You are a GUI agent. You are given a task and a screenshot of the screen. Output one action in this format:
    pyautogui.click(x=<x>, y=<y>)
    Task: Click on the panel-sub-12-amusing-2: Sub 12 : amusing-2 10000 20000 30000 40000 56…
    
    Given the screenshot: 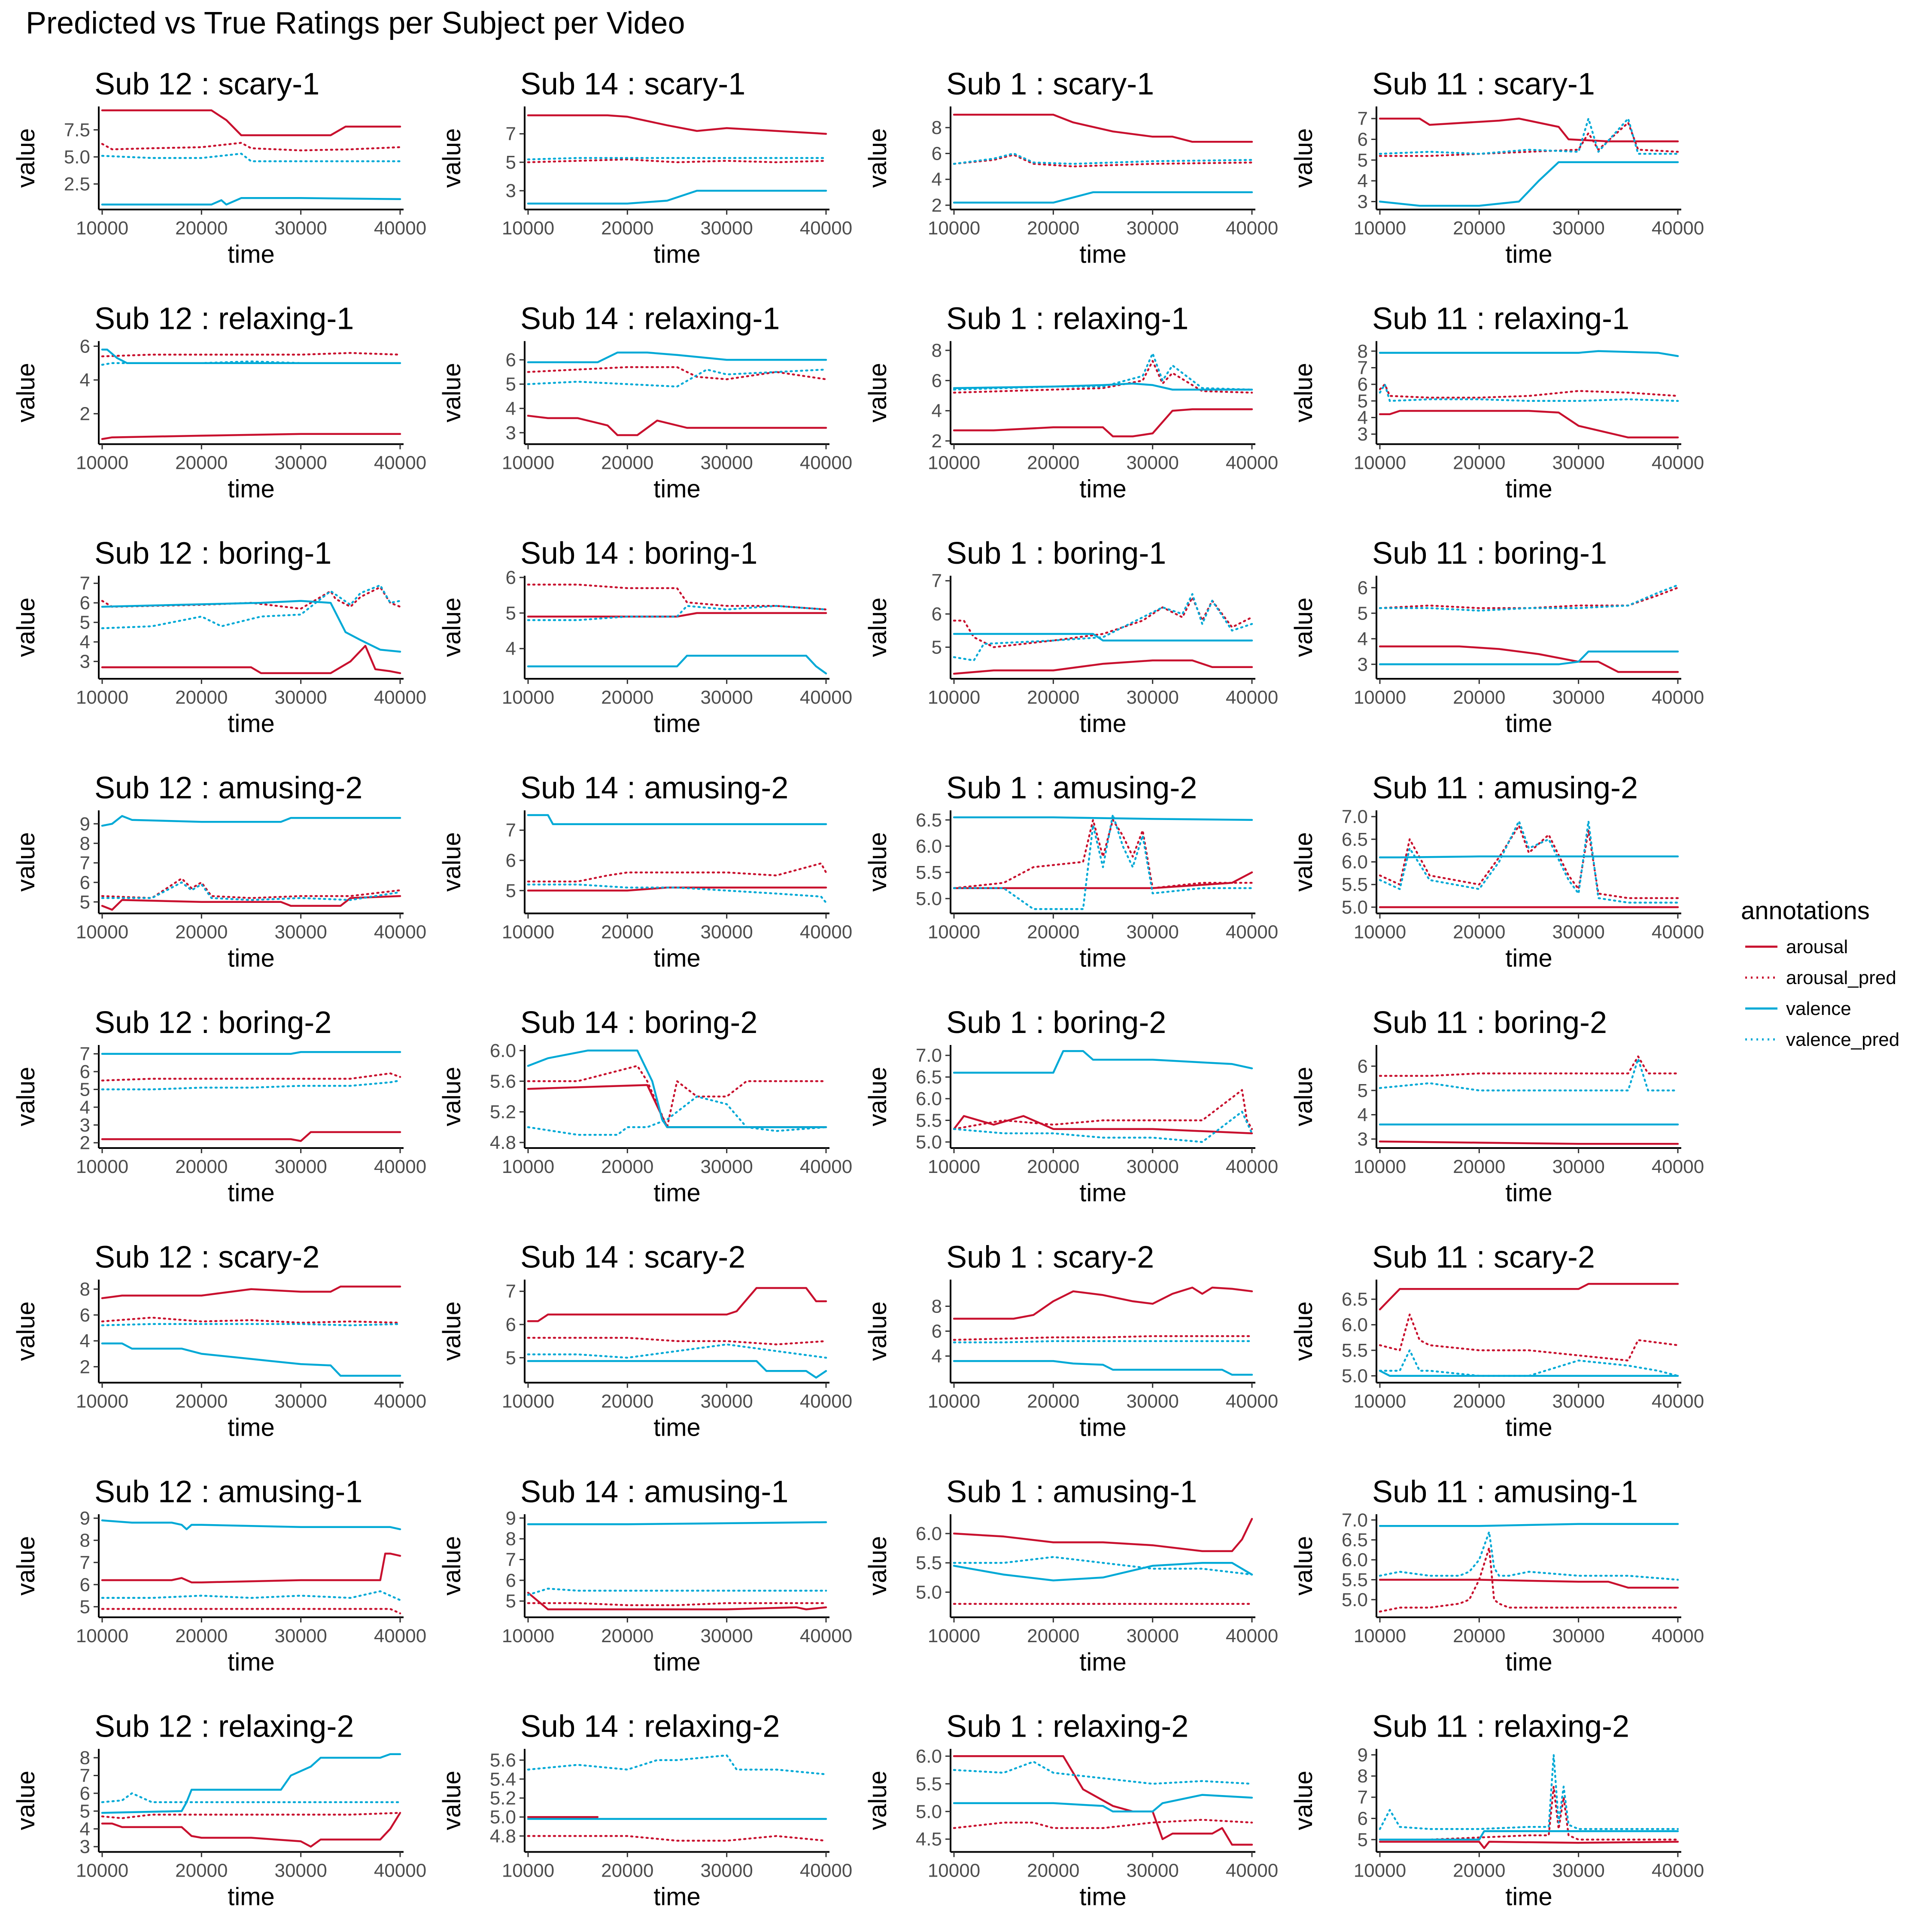 What is the action you would take?
    pyautogui.click(x=219, y=872)
    